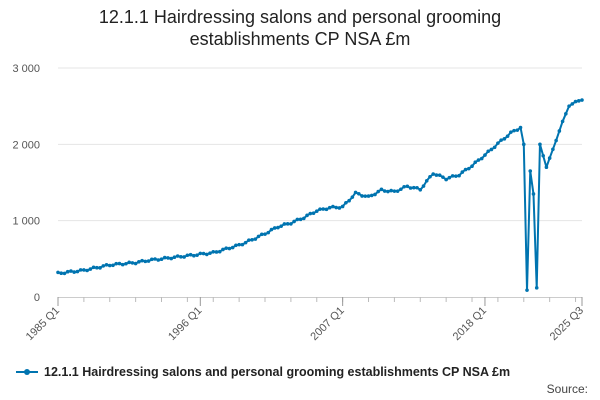  What do you see at coordinates (26, 69) in the screenshot?
I see `y-tick-label: 3 000` at bounding box center [26, 69].